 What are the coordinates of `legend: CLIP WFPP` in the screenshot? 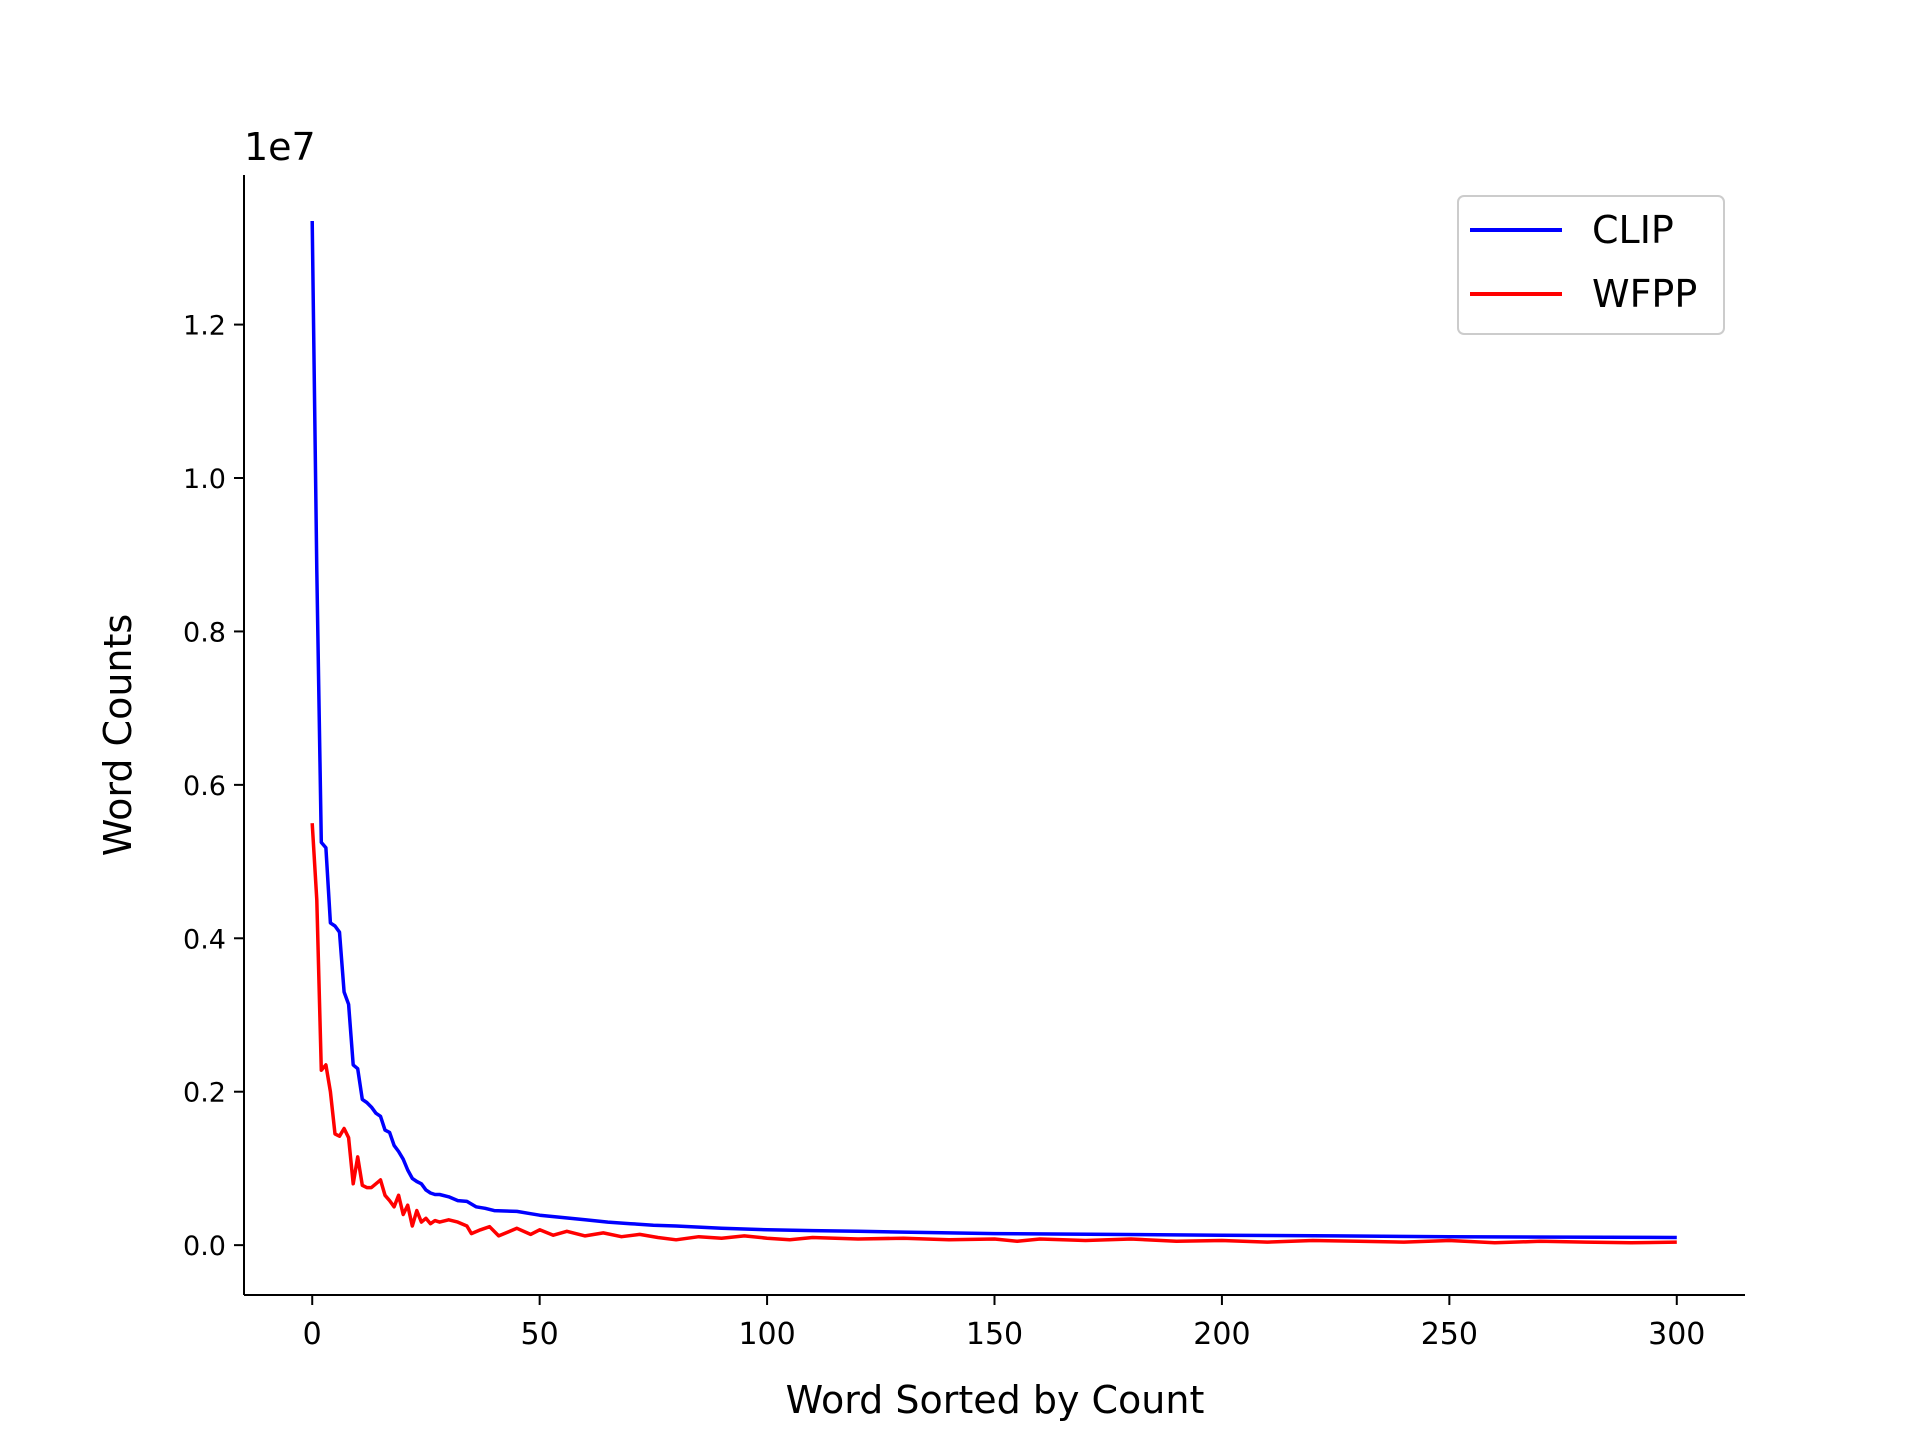 It's located at (1591, 265).